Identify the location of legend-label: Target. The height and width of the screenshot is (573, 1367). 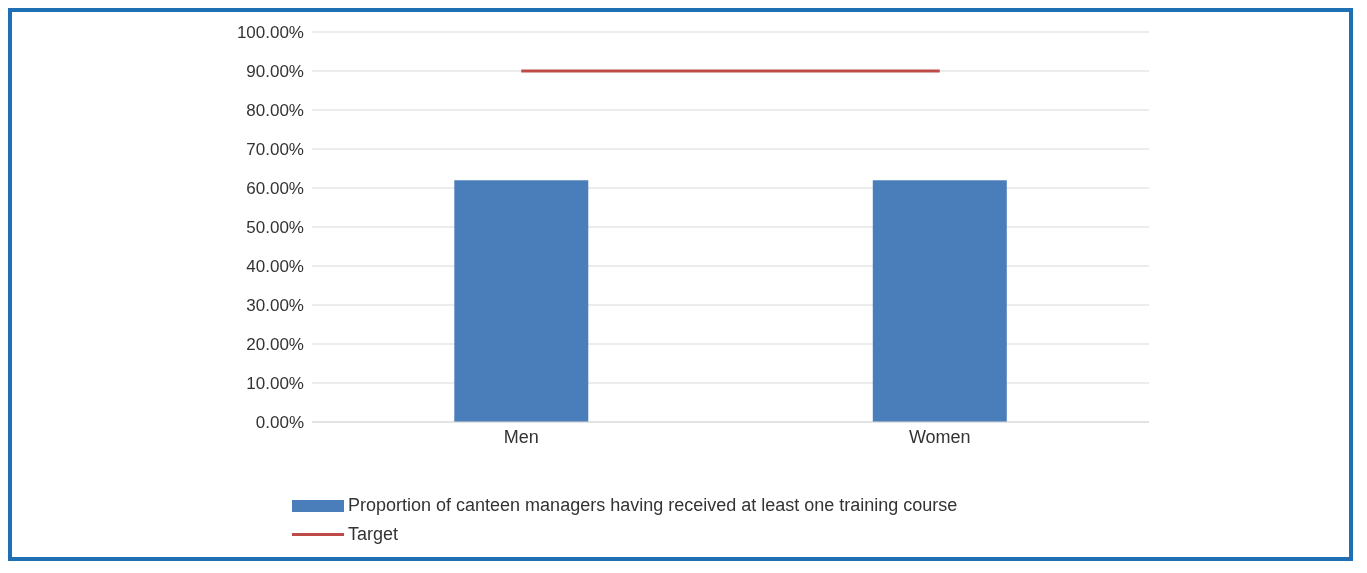
(373, 534).